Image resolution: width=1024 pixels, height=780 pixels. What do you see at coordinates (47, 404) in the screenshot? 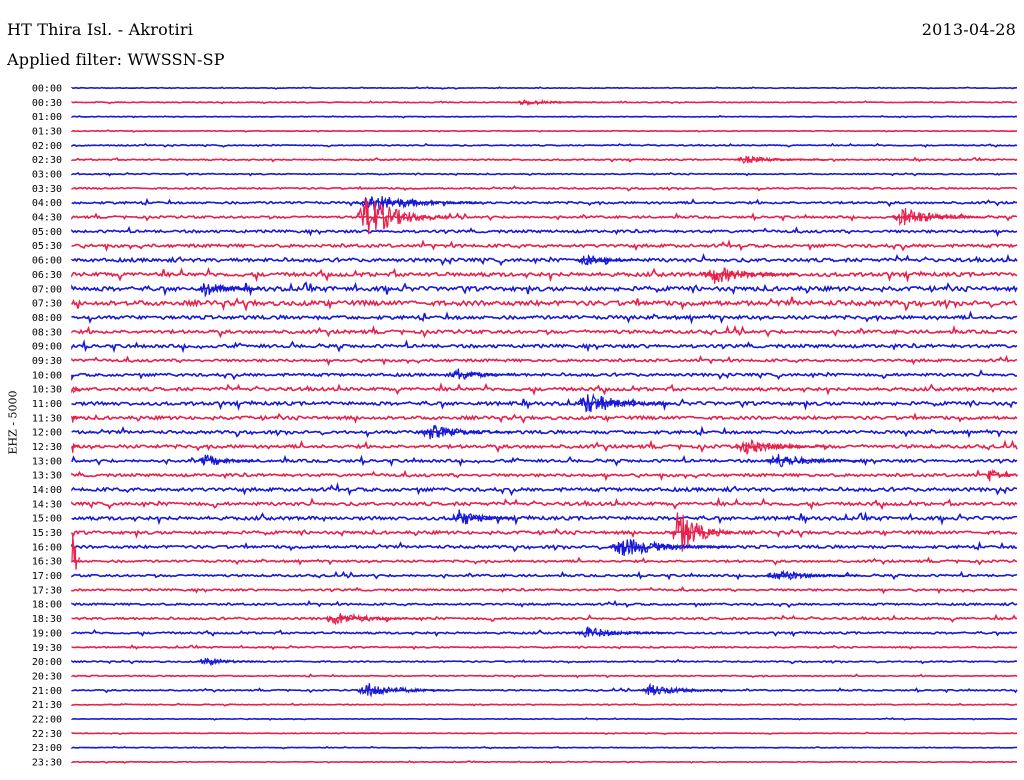
I see `time-tick-1100: 11:00` at bounding box center [47, 404].